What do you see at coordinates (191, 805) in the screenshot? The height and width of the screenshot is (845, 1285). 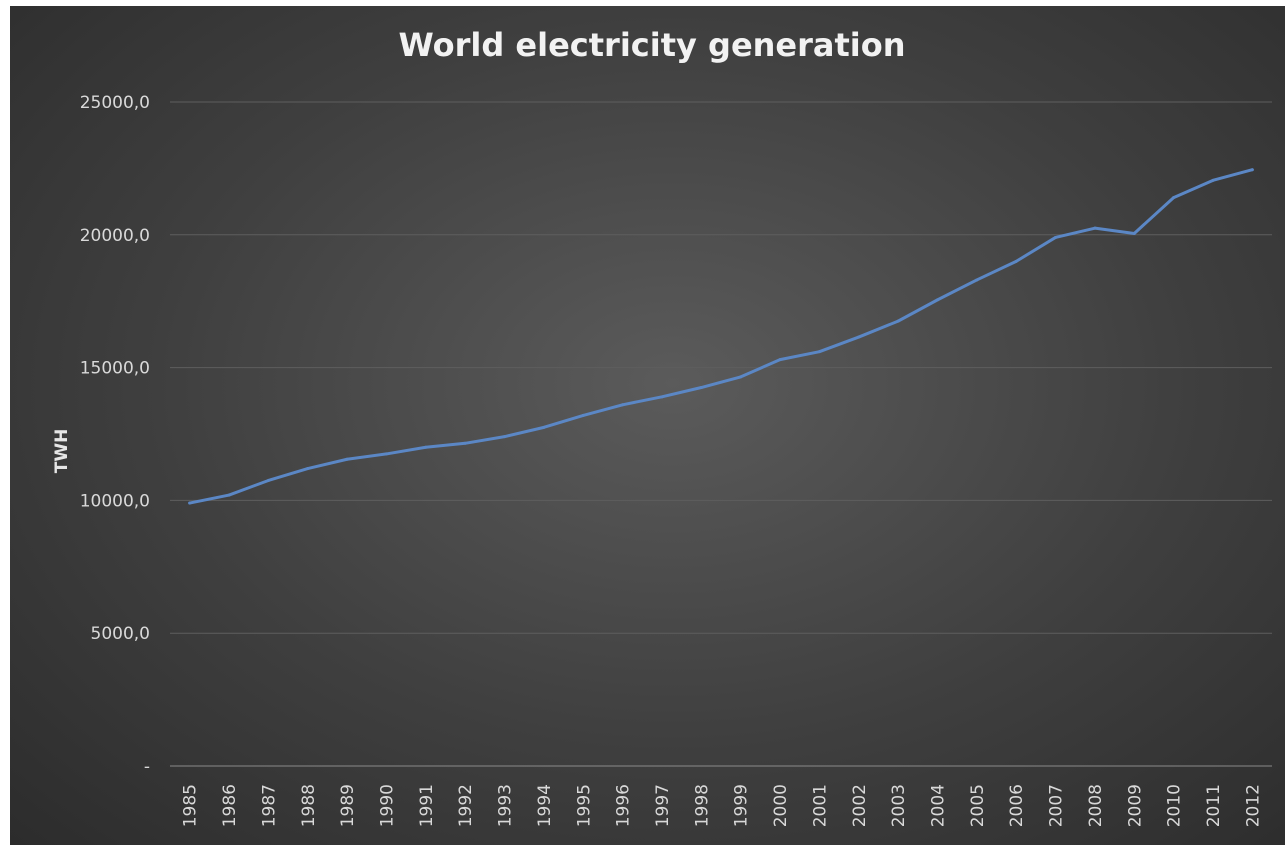 I see `x-tick-label: 1985` at bounding box center [191, 805].